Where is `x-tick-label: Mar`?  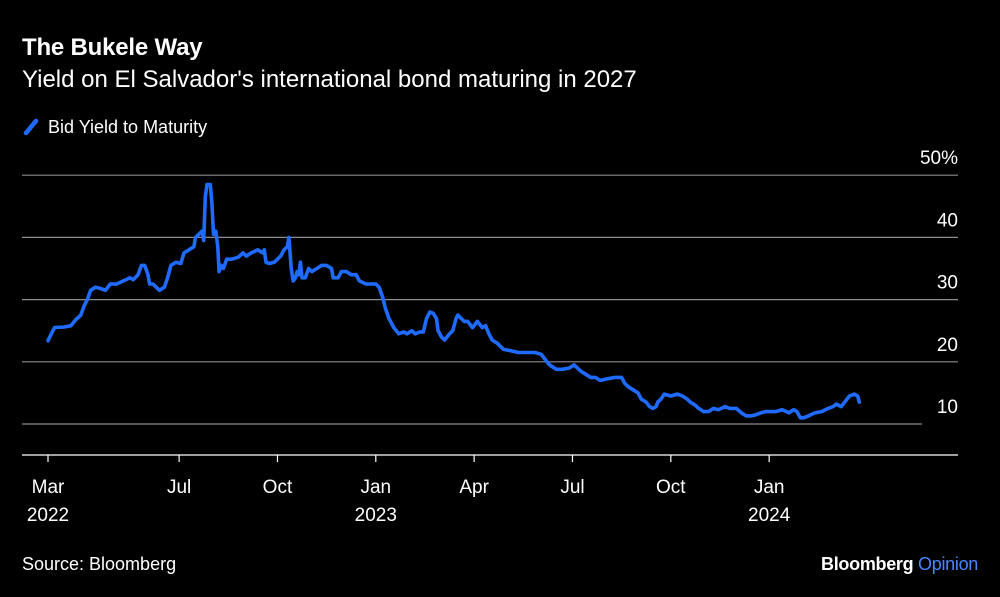 x-tick-label: Mar is located at coordinates (48, 487).